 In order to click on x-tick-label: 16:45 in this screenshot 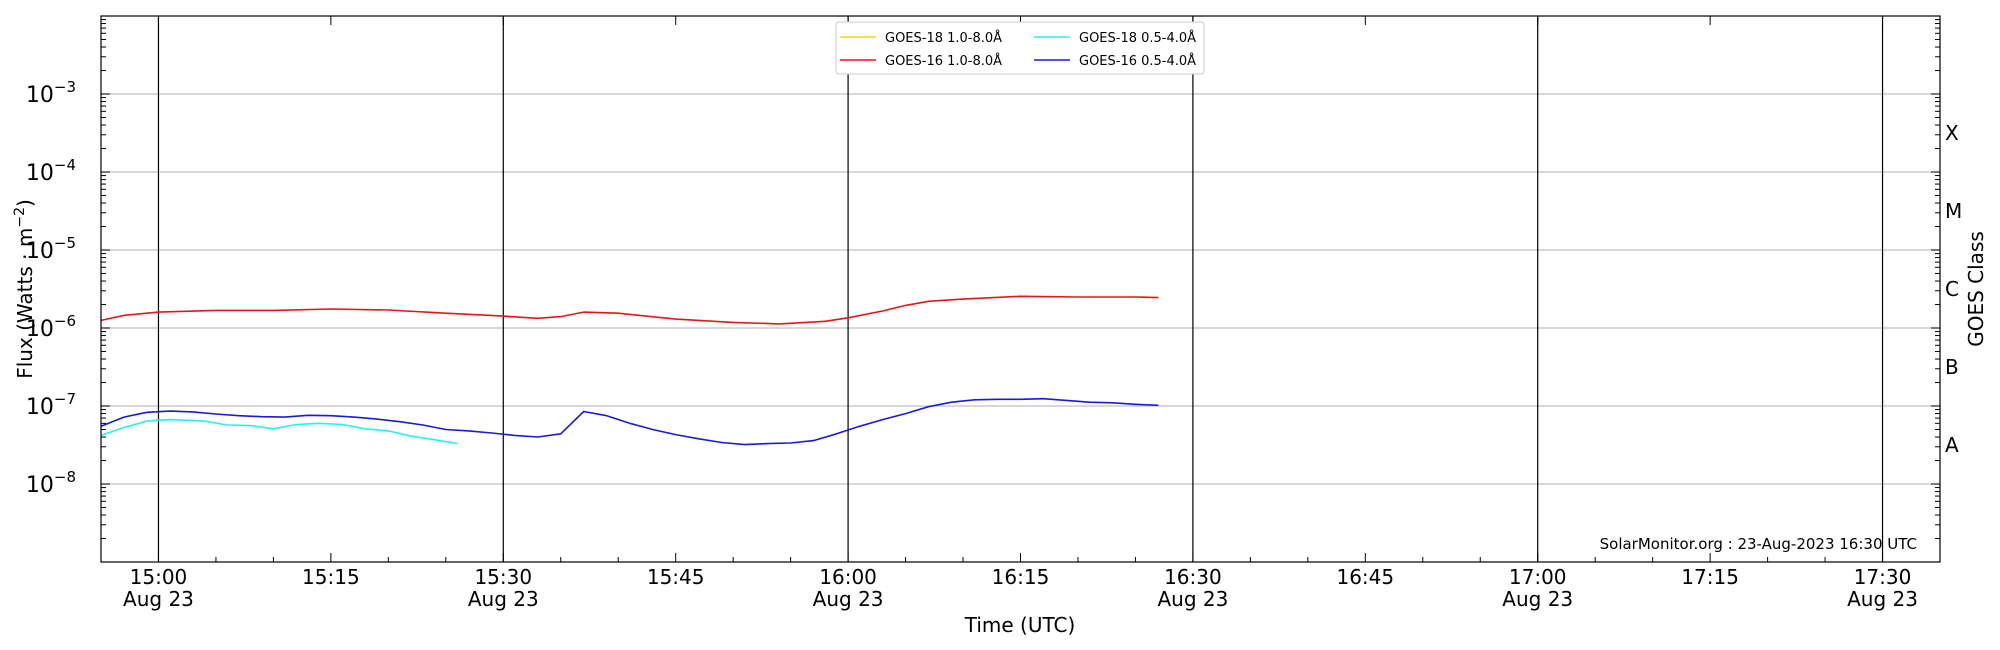, I will do `click(1365, 577)`.